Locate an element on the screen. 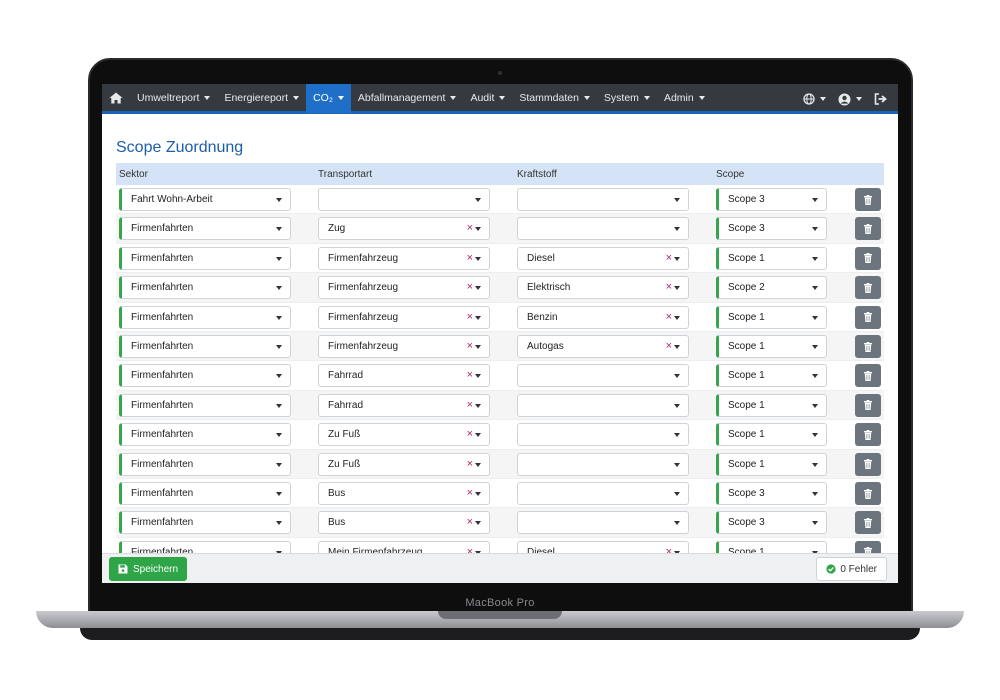 The width and height of the screenshot is (1000, 700). transportart-select: Fahrrad × is located at coordinates (404, 376).